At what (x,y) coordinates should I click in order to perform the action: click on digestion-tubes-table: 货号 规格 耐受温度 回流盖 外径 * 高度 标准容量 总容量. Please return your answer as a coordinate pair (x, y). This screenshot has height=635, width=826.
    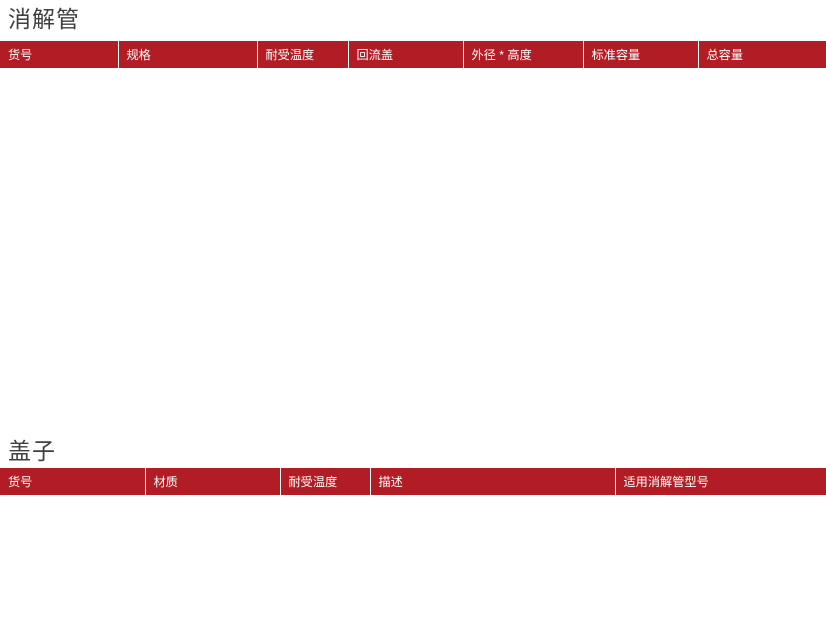
    Looking at the image, I should click on (413, 54).